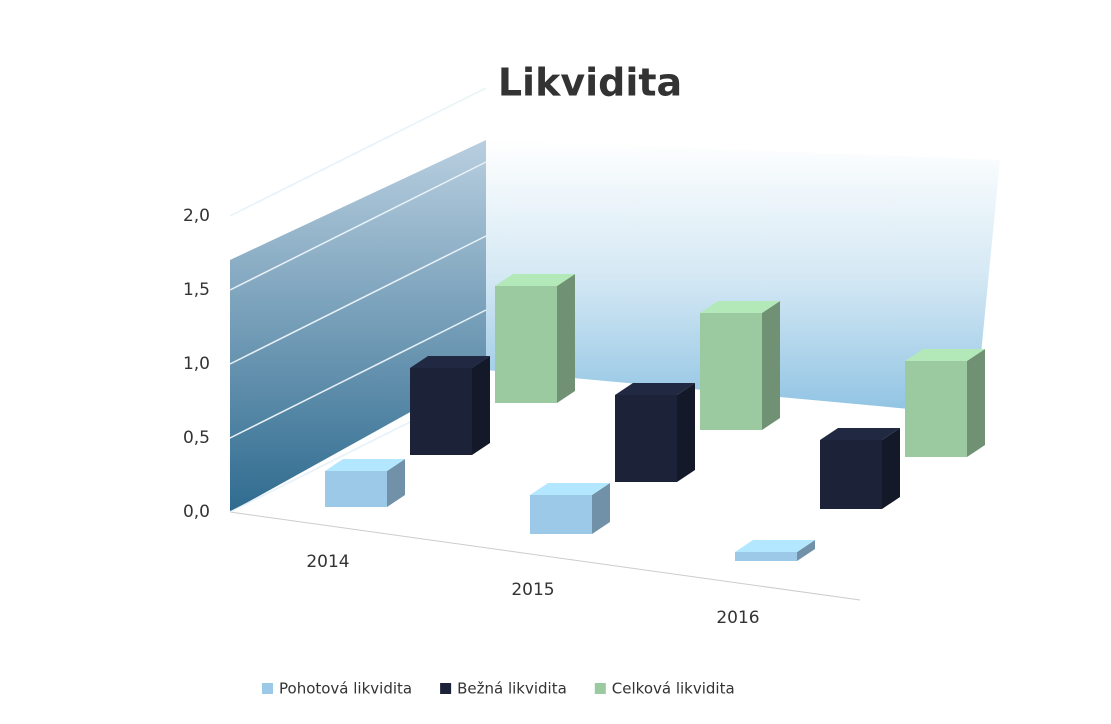 The height and width of the screenshot is (724, 1111). What do you see at coordinates (737, 618) in the screenshot?
I see `x-tick-label: 2016` at bounding box center [737, 618].